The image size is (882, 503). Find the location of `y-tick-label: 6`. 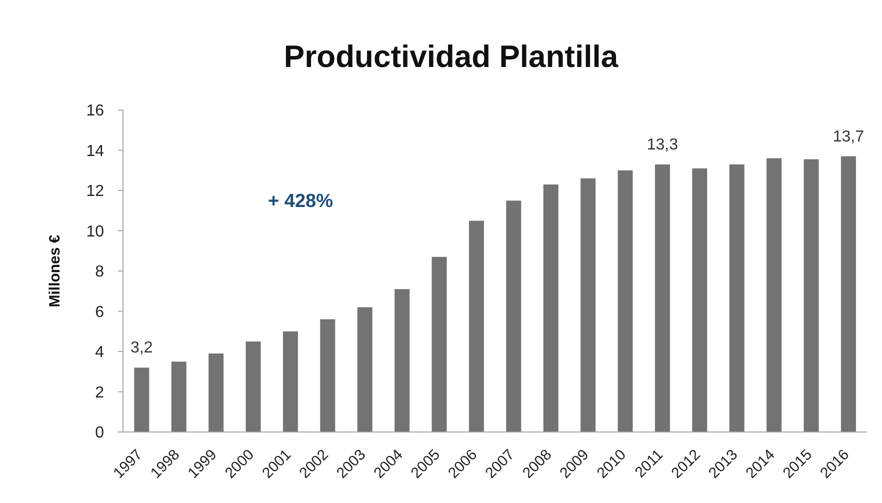

y-tick-label: 6 is located at coordinates (99, 312).